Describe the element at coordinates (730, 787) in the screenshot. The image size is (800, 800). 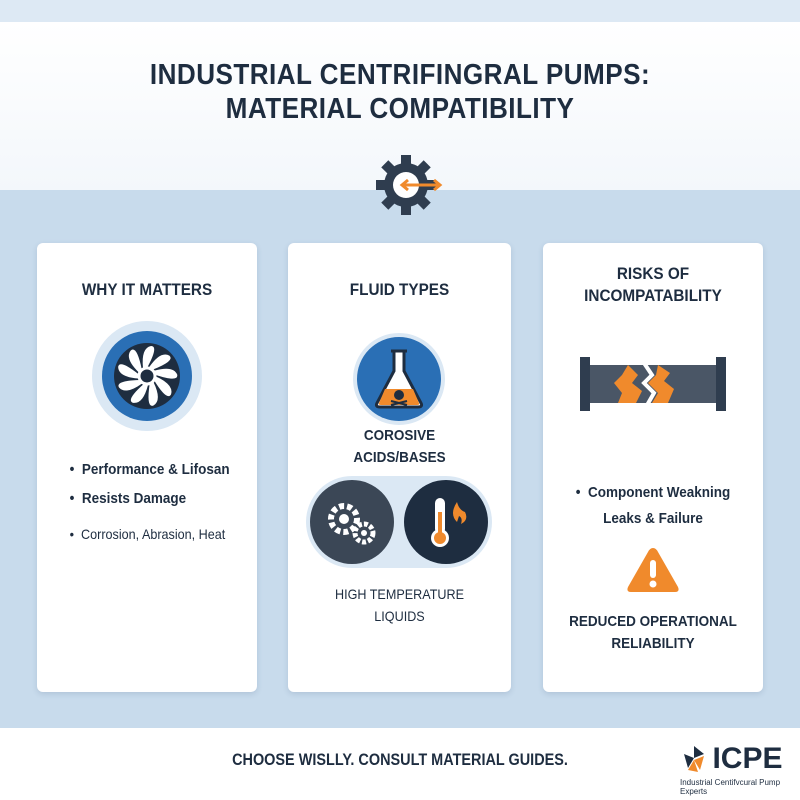
I see `logo-subtitle: Industrial Centifvcural Pump Experts` at that location.